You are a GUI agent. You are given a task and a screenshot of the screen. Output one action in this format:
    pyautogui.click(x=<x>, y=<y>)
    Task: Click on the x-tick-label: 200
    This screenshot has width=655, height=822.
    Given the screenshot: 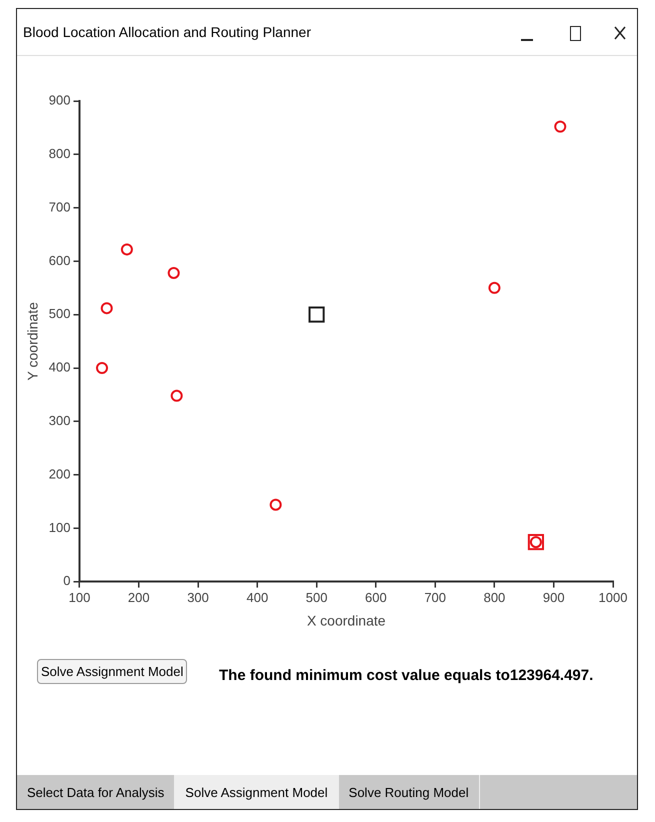 What is the action you would take?
    pyautogui.click(x=139, y=597)
    